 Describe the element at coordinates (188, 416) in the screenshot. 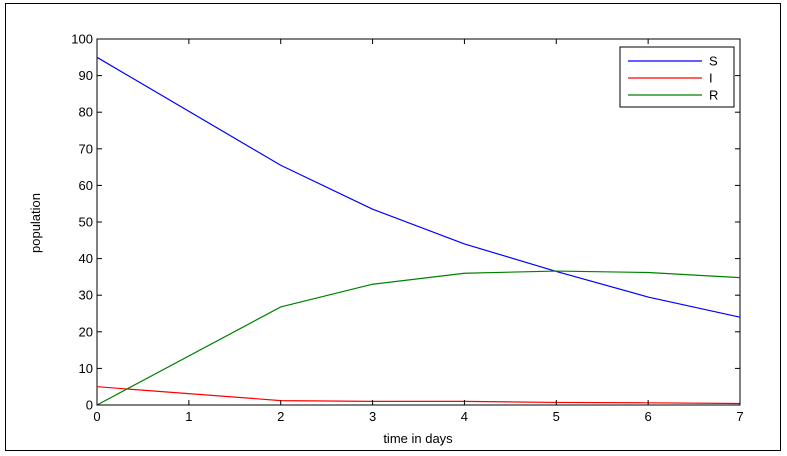

I see `x-tick-label: 1` at that location.